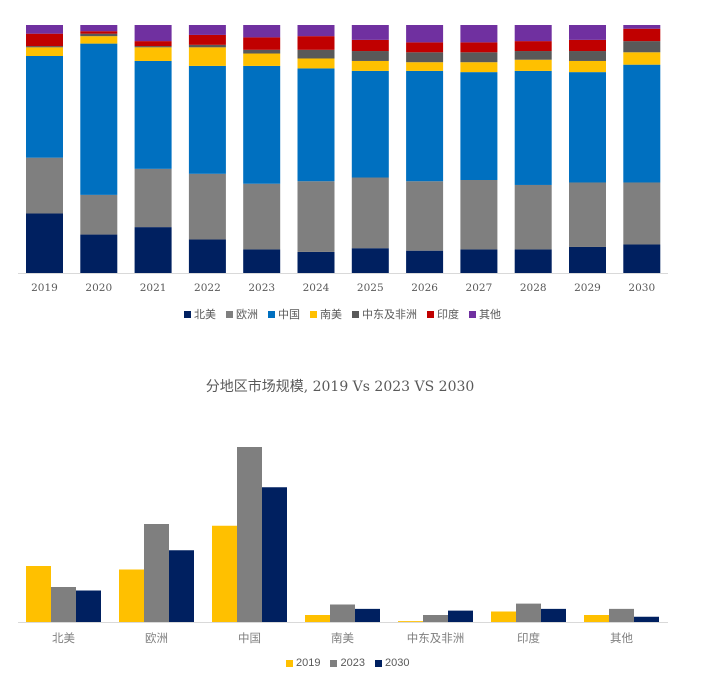 This screenshot has height=678, width=722. What do you see at coordinates (342, 638) in the screenshot?
I see `x-category-label: 南美` at bounding box center [342, 638].